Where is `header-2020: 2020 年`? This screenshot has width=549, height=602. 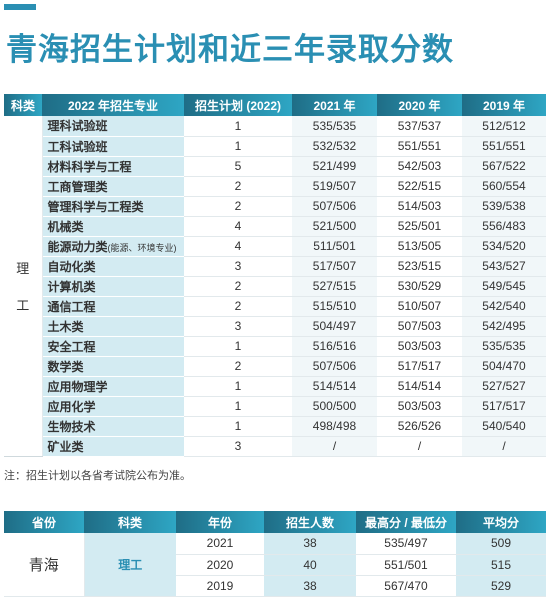 header-2020: 2020 年 is located at coordinates (419, 105).